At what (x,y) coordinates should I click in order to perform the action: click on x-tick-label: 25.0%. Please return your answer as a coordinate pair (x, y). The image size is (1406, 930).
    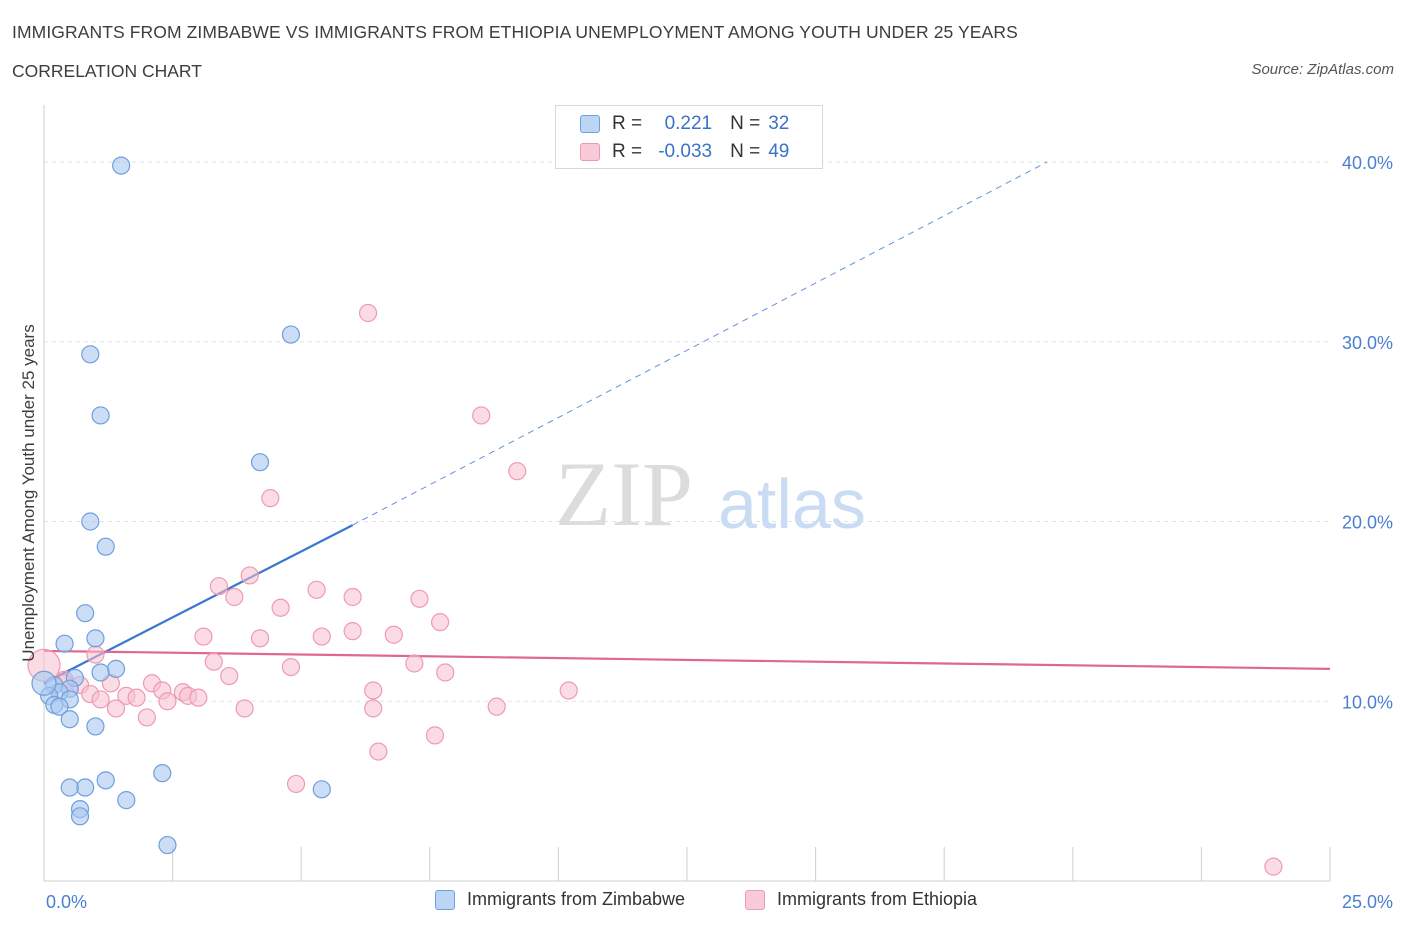
    Looking at the image, I should click on (1367, 902).